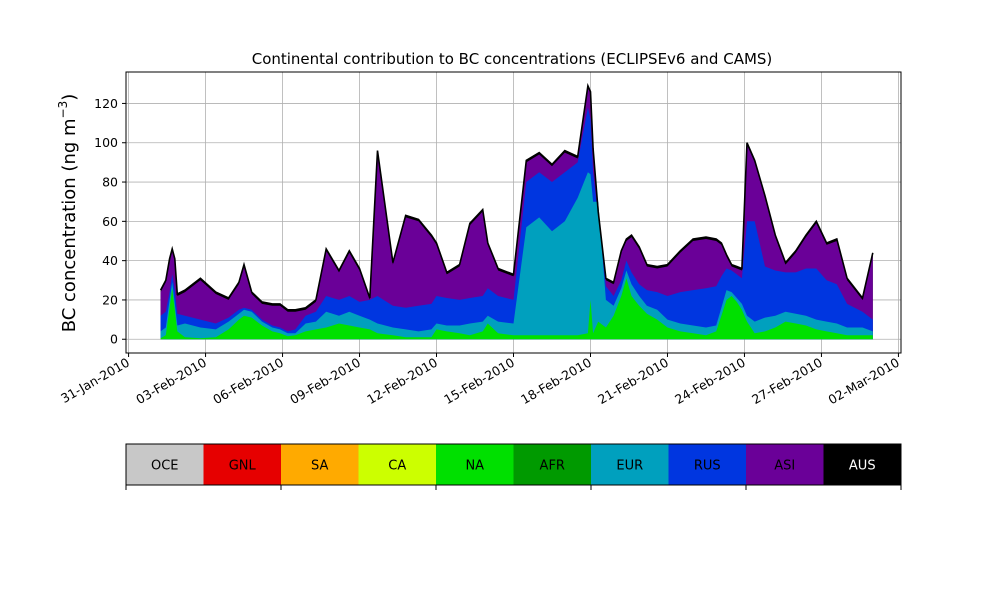 The height and width of the screenshot is (604, 1000). I want to click on colorbar-swatch-sa, so click(320, 464).